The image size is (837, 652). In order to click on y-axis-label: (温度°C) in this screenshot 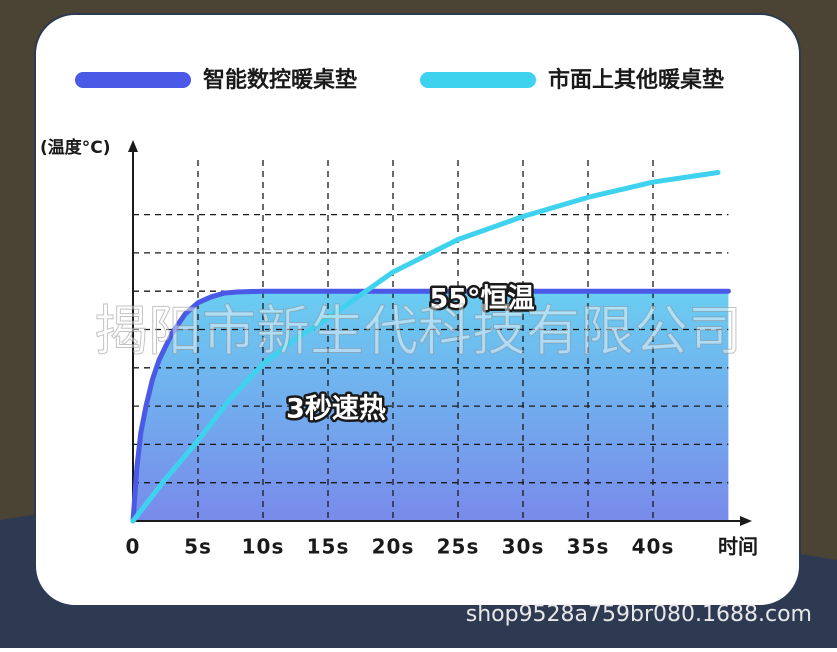, I will do `click(75, 147)`.